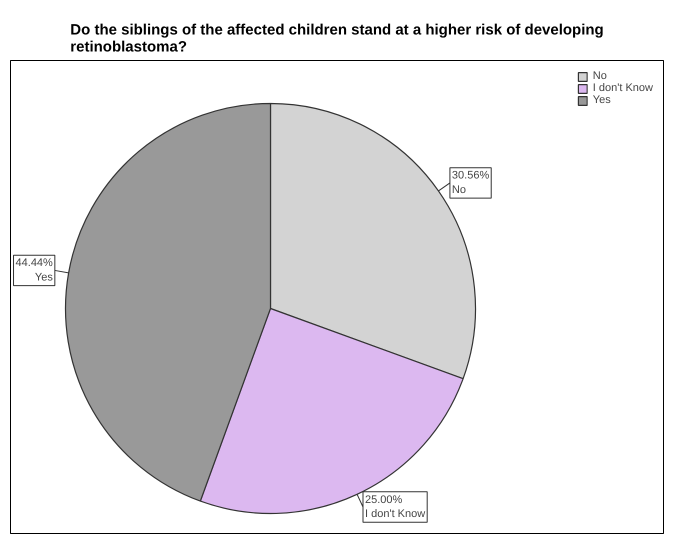 The image size is (673, 543). I want to click on chart-title: Do the siblings of the affected children stand at a higher risk of developing retinoblastoma?, so click(337, 39).